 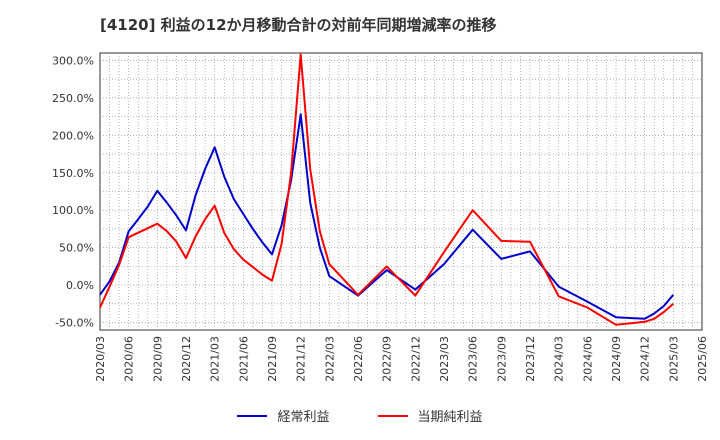 I want to click on y-tick-label: 100.0%, so click(x=73, y=210).